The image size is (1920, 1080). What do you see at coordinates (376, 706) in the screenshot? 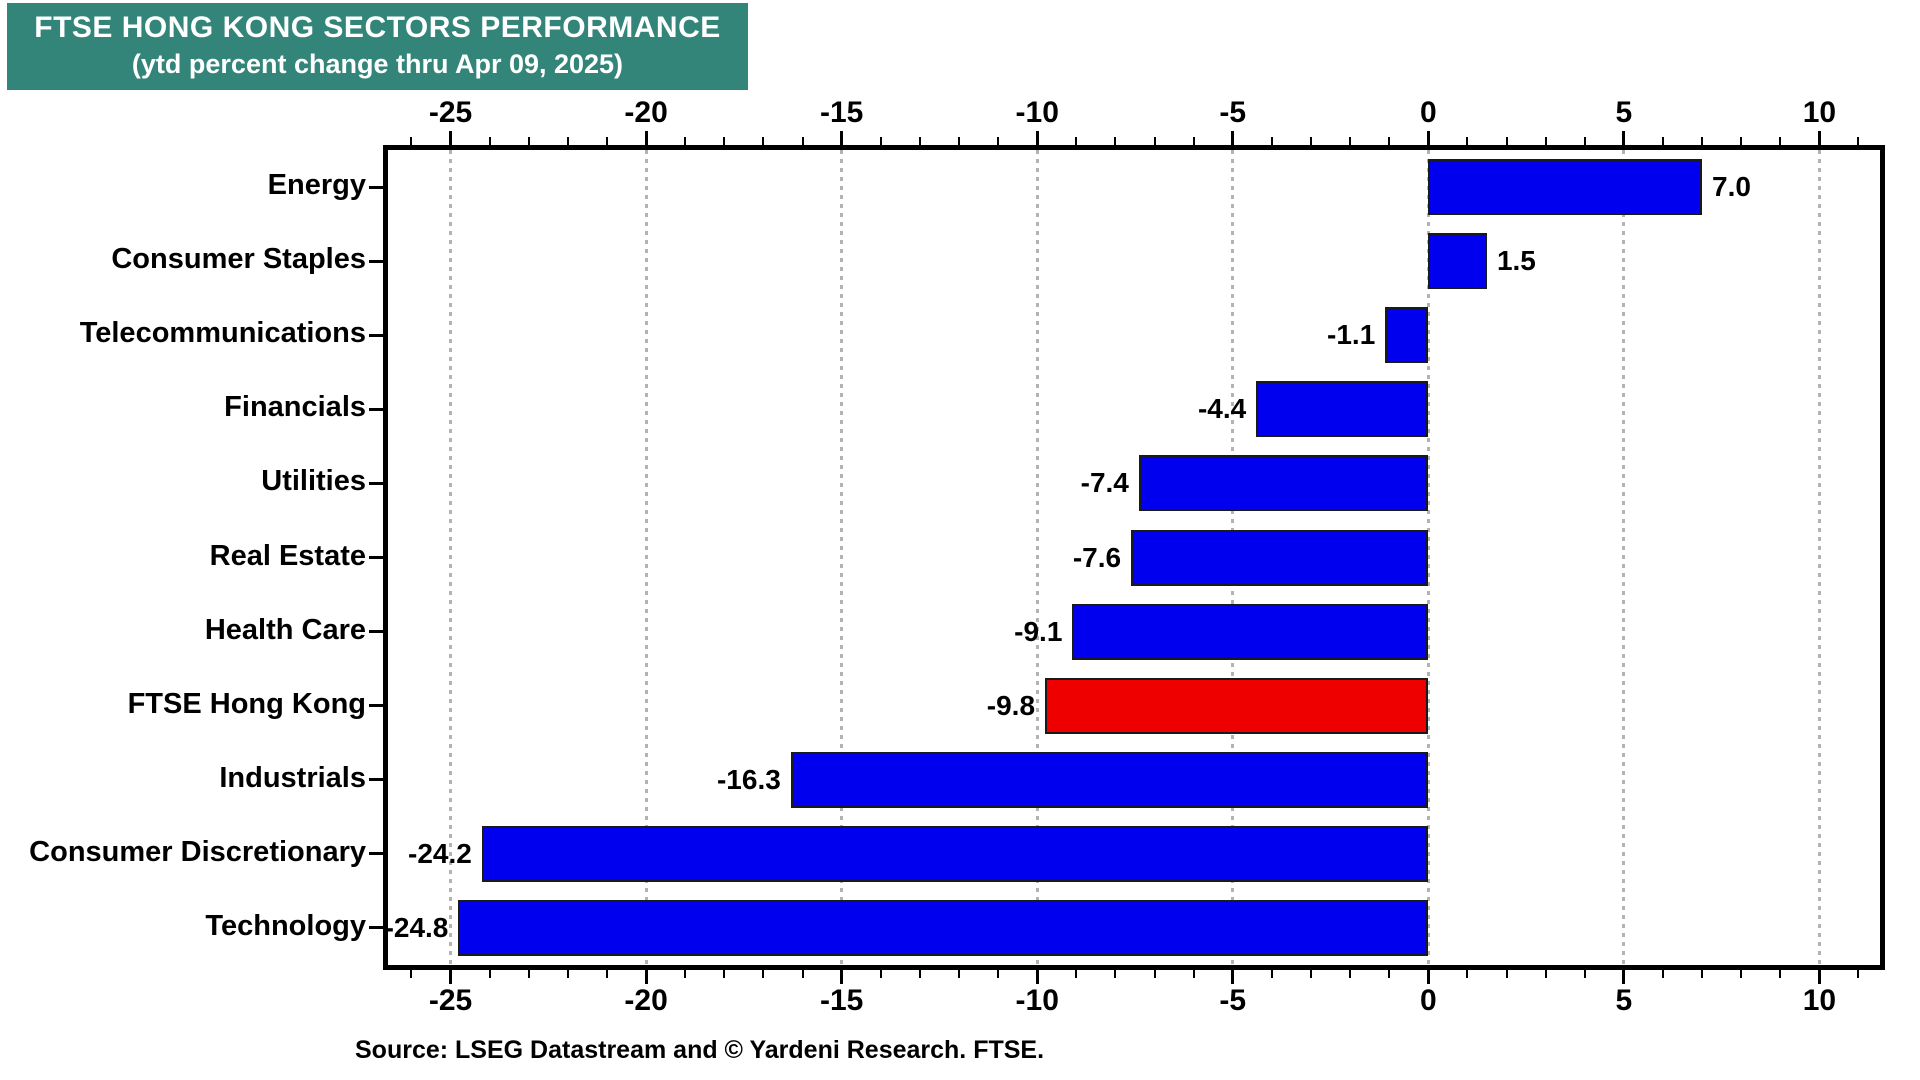
I see `y-tick-ftse-hong-kong` at bounding box center [376, 706].